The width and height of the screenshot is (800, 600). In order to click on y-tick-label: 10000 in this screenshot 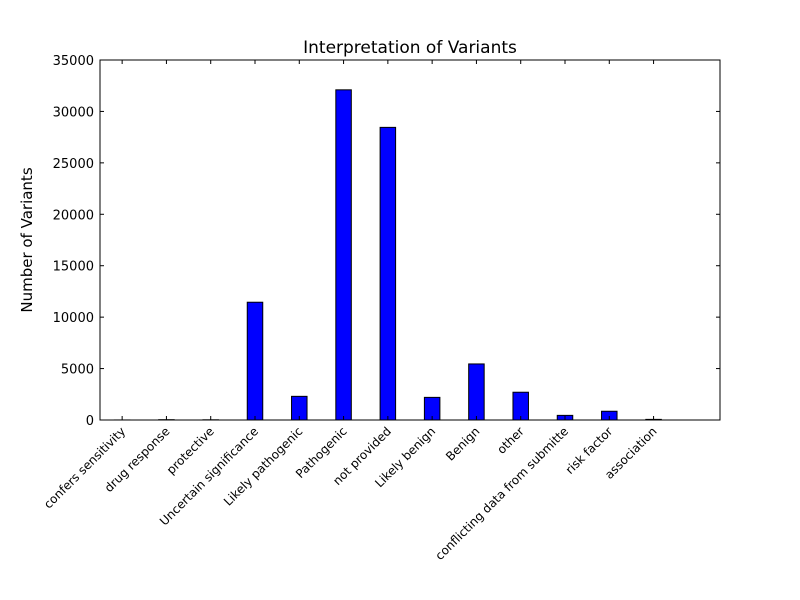, I will do `click(73, 318)`.